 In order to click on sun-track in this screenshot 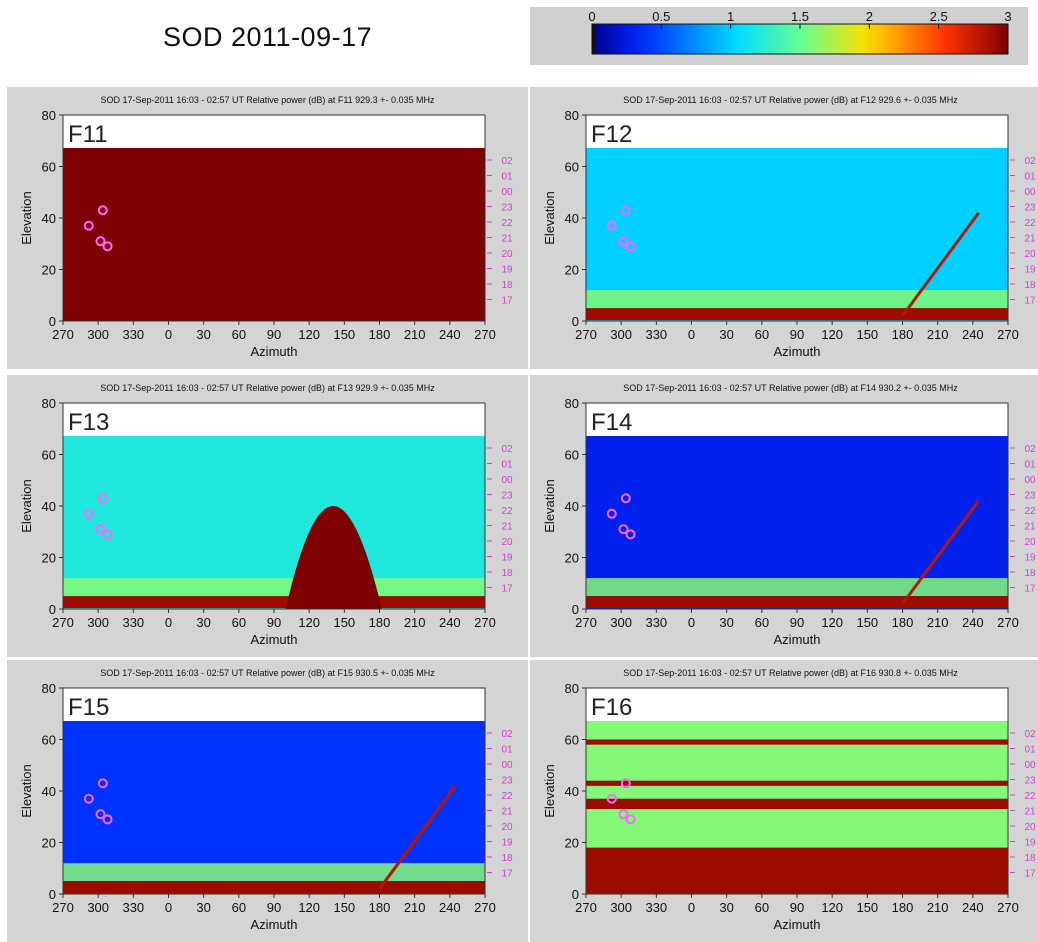, I will do `click(417, 837)`.